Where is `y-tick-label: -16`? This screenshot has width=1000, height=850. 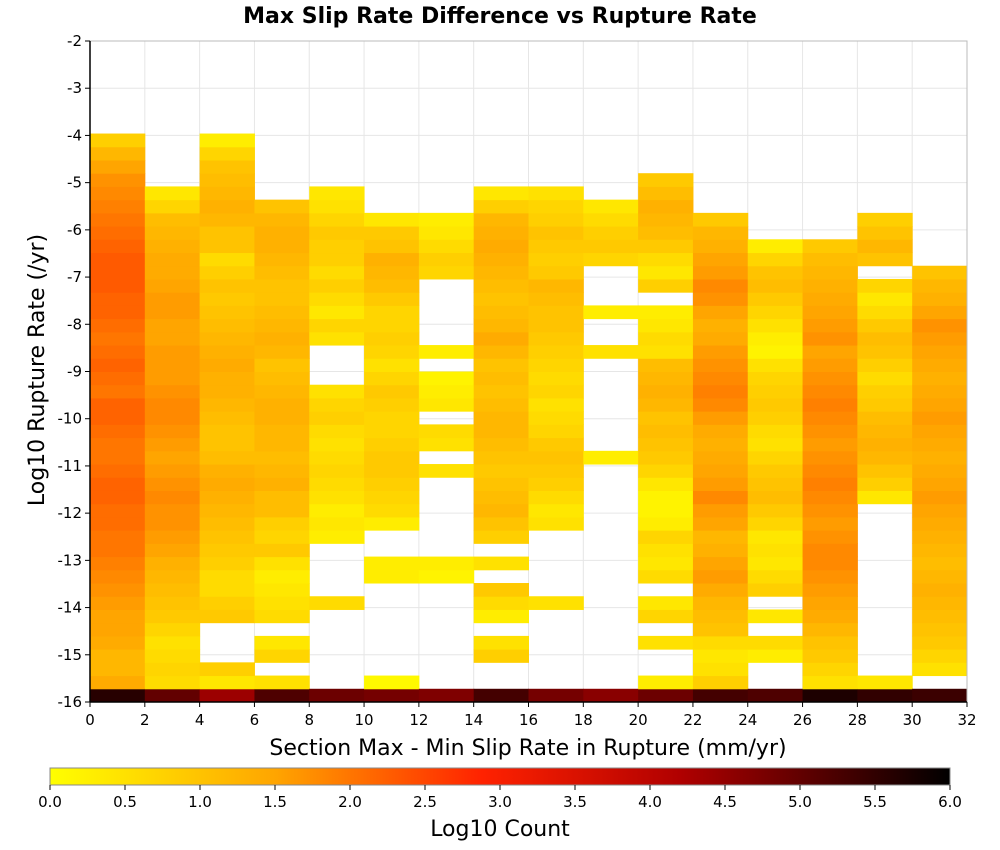
y-tick-label: -16 is located at coordinates (70, 702).